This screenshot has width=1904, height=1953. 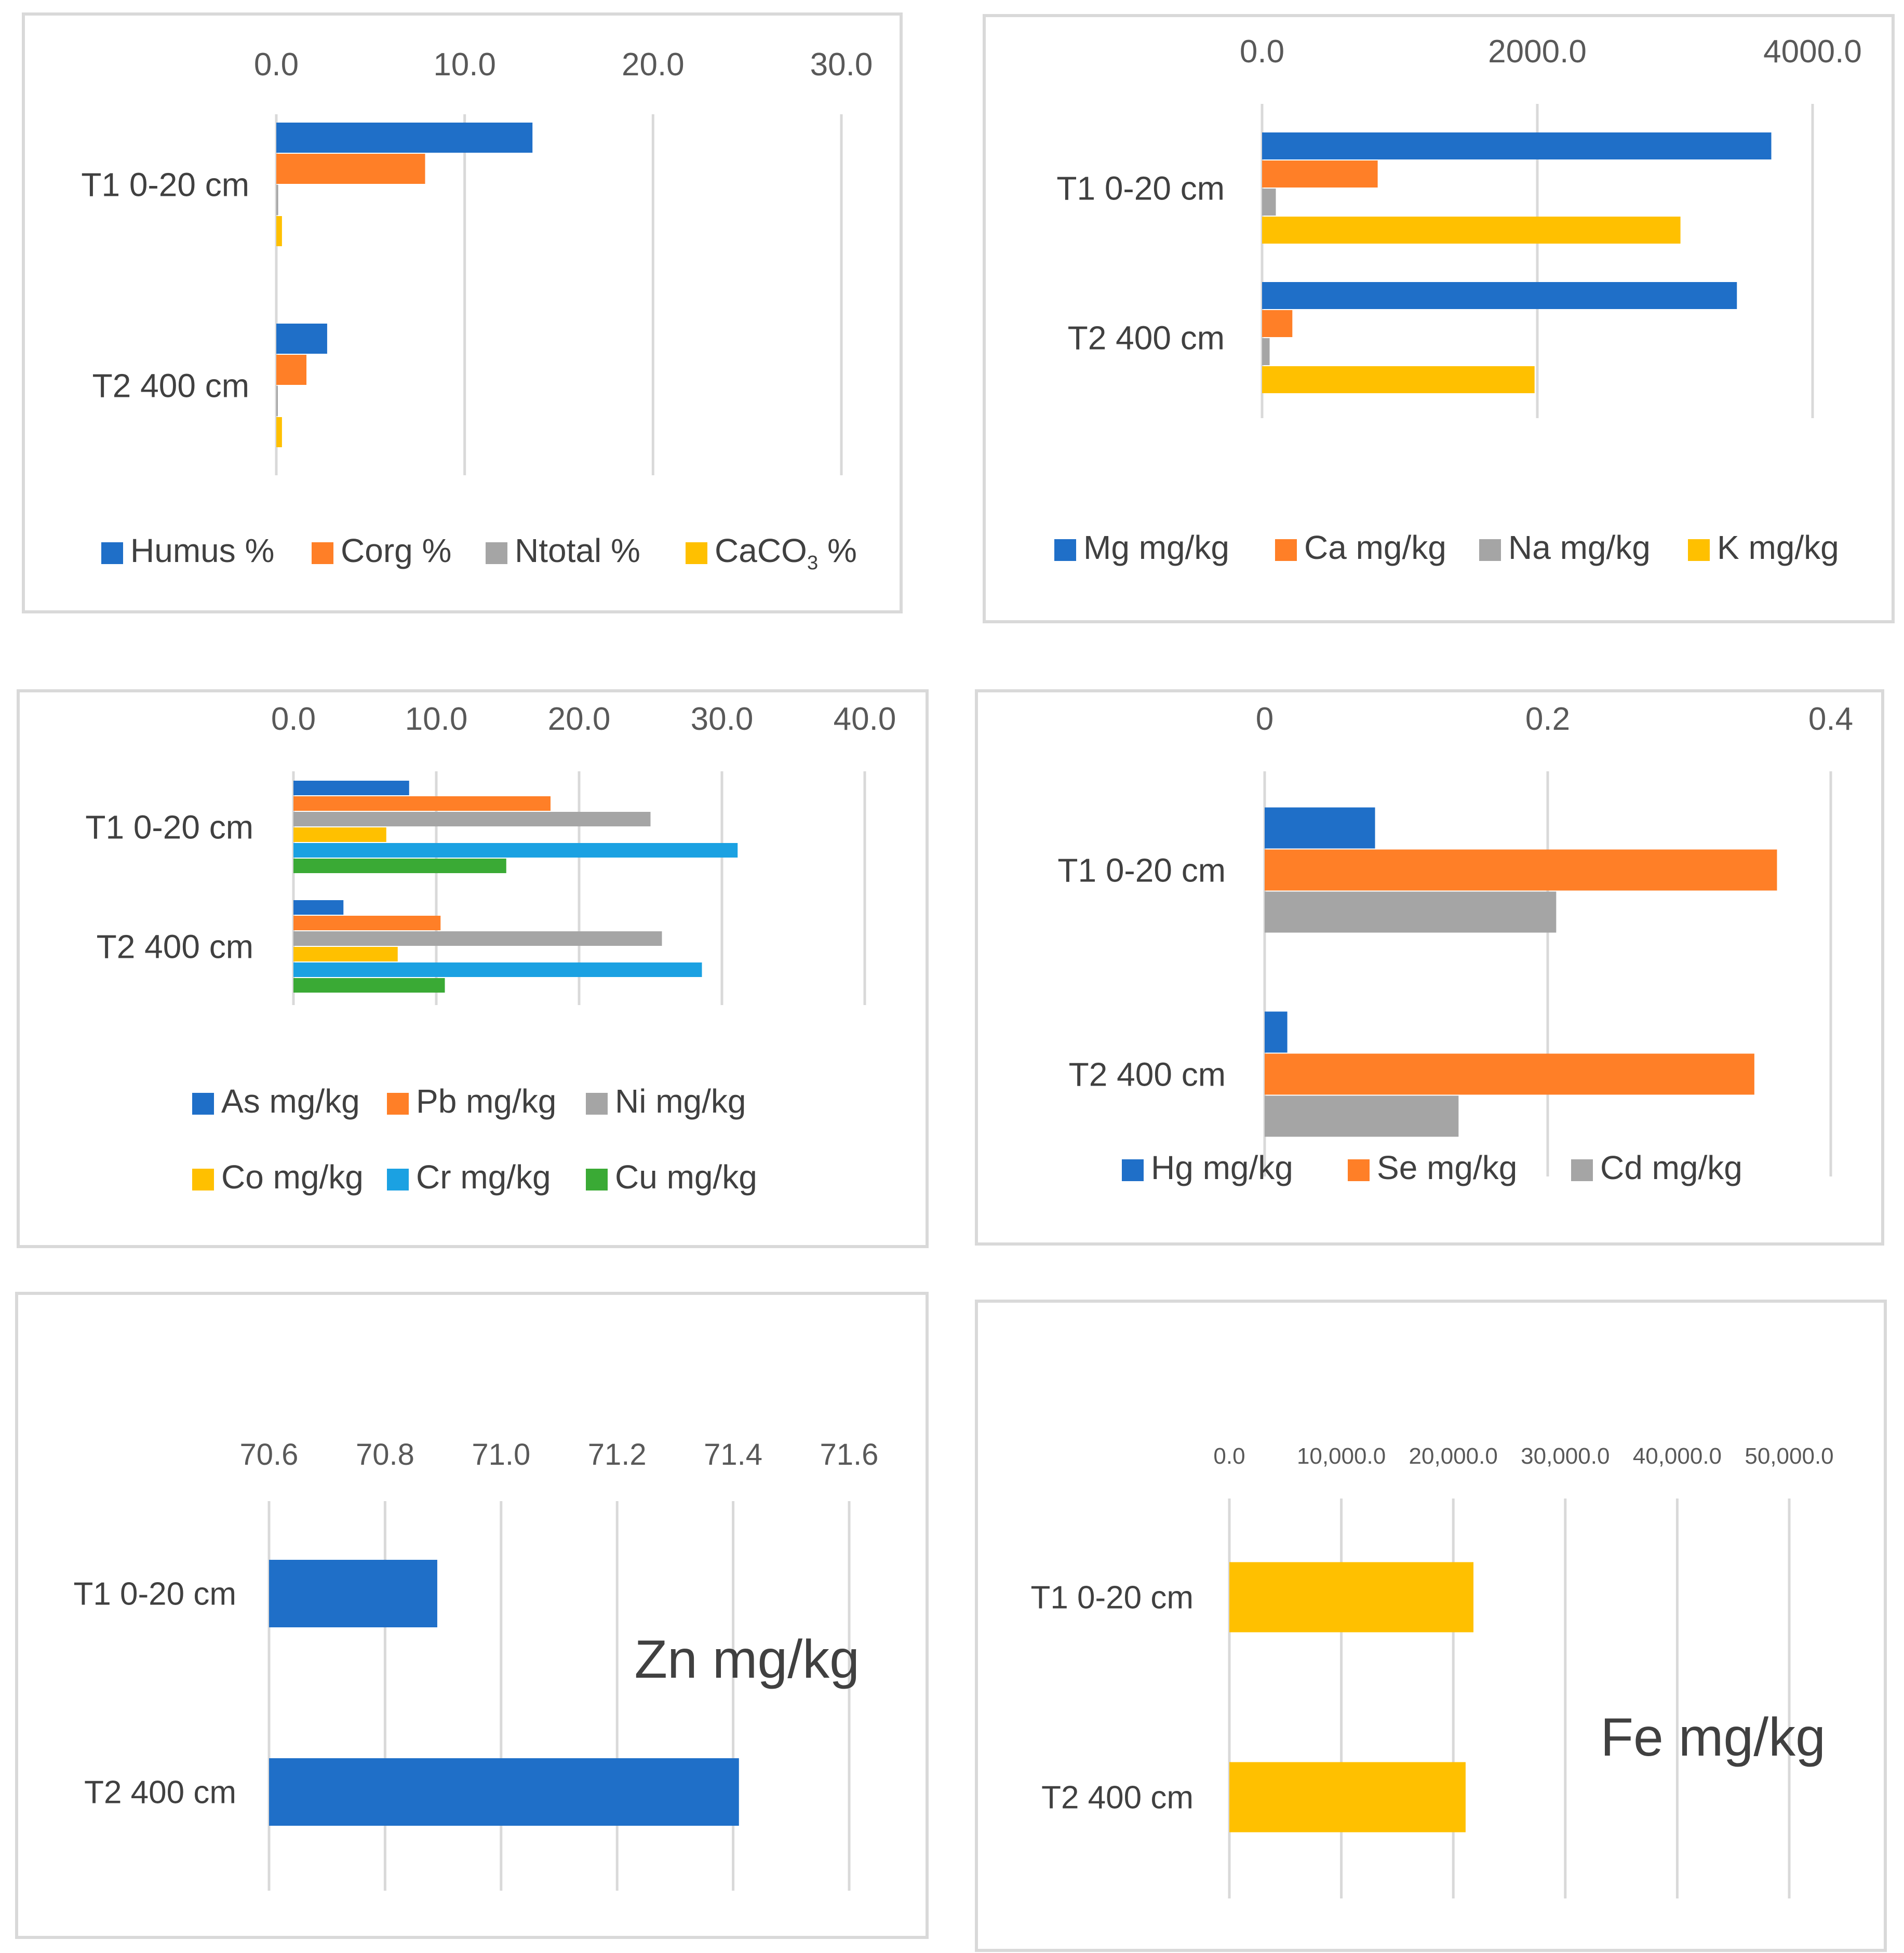 I want to click on x-tick-label: 0.4, so click(x=1831, y=719).